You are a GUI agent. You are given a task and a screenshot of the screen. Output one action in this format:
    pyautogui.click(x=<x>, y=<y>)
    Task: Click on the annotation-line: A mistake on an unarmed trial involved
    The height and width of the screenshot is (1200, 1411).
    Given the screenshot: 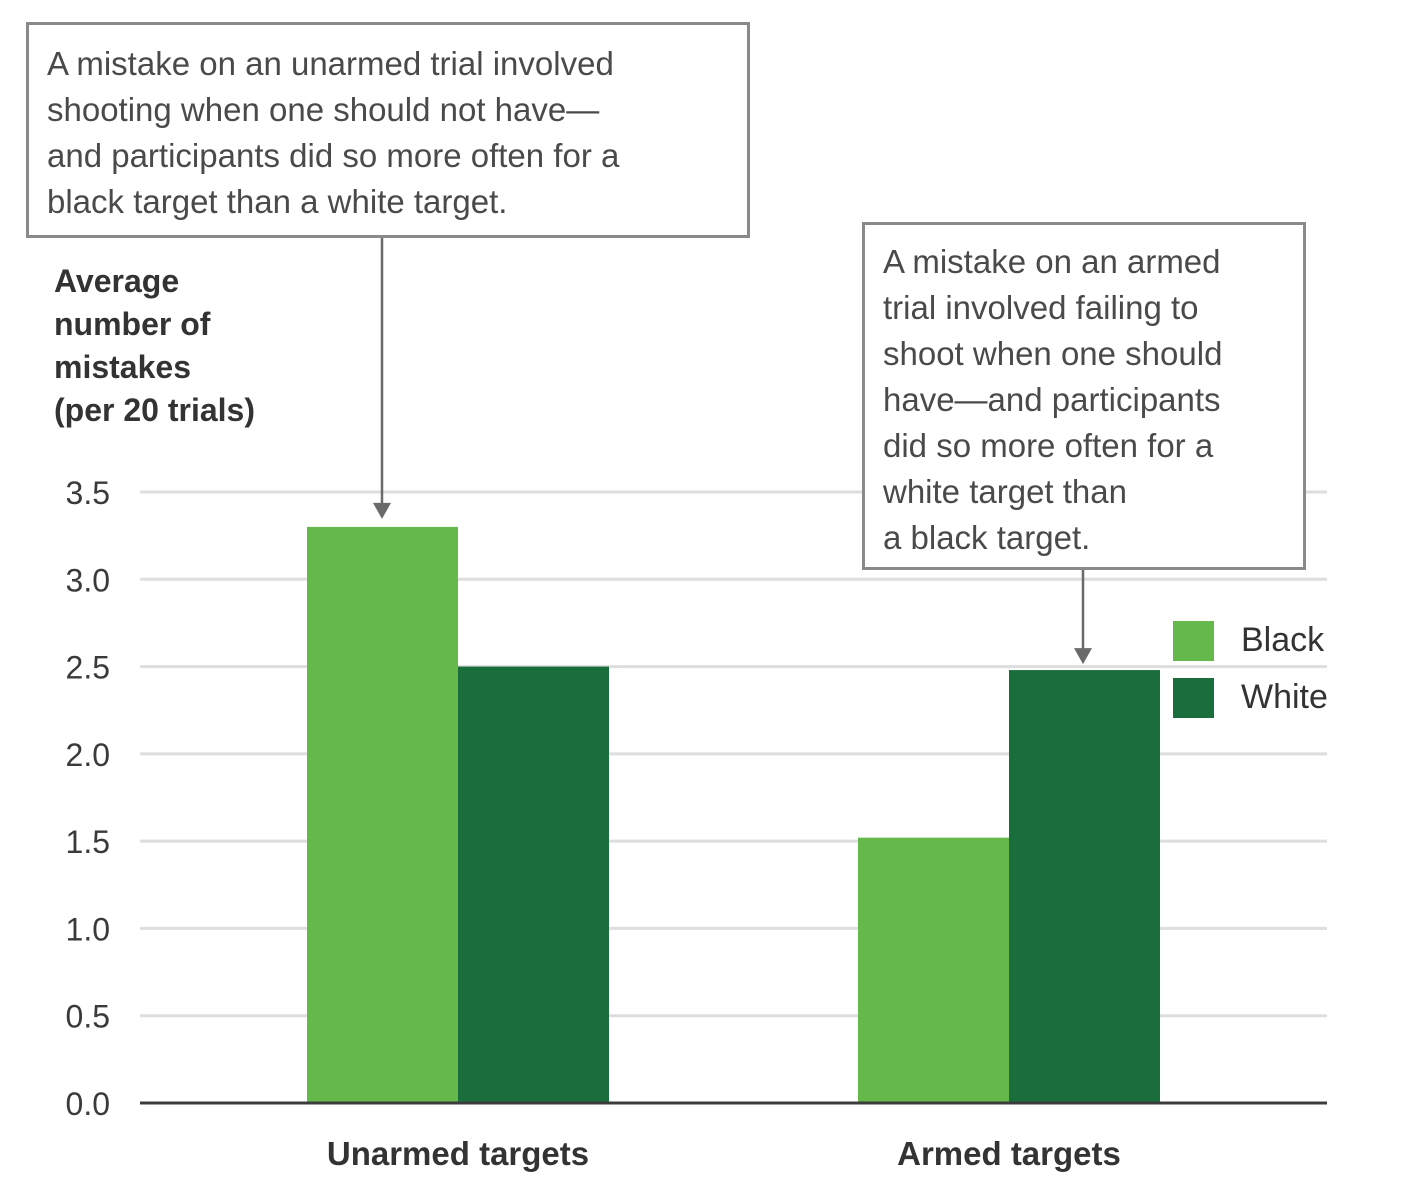 What is the action you would take?
    pyautogui.click(x=330, y=63)
    